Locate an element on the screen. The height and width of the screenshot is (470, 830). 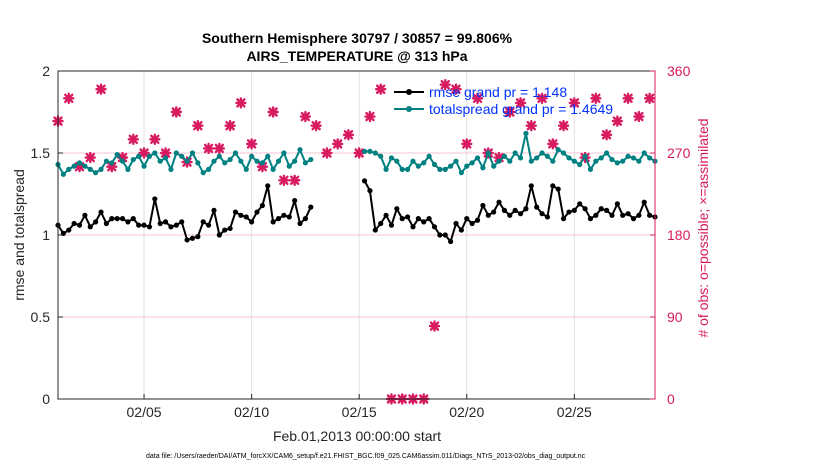
y-right-tick-label: 90 is located at coordinates (675, 317).